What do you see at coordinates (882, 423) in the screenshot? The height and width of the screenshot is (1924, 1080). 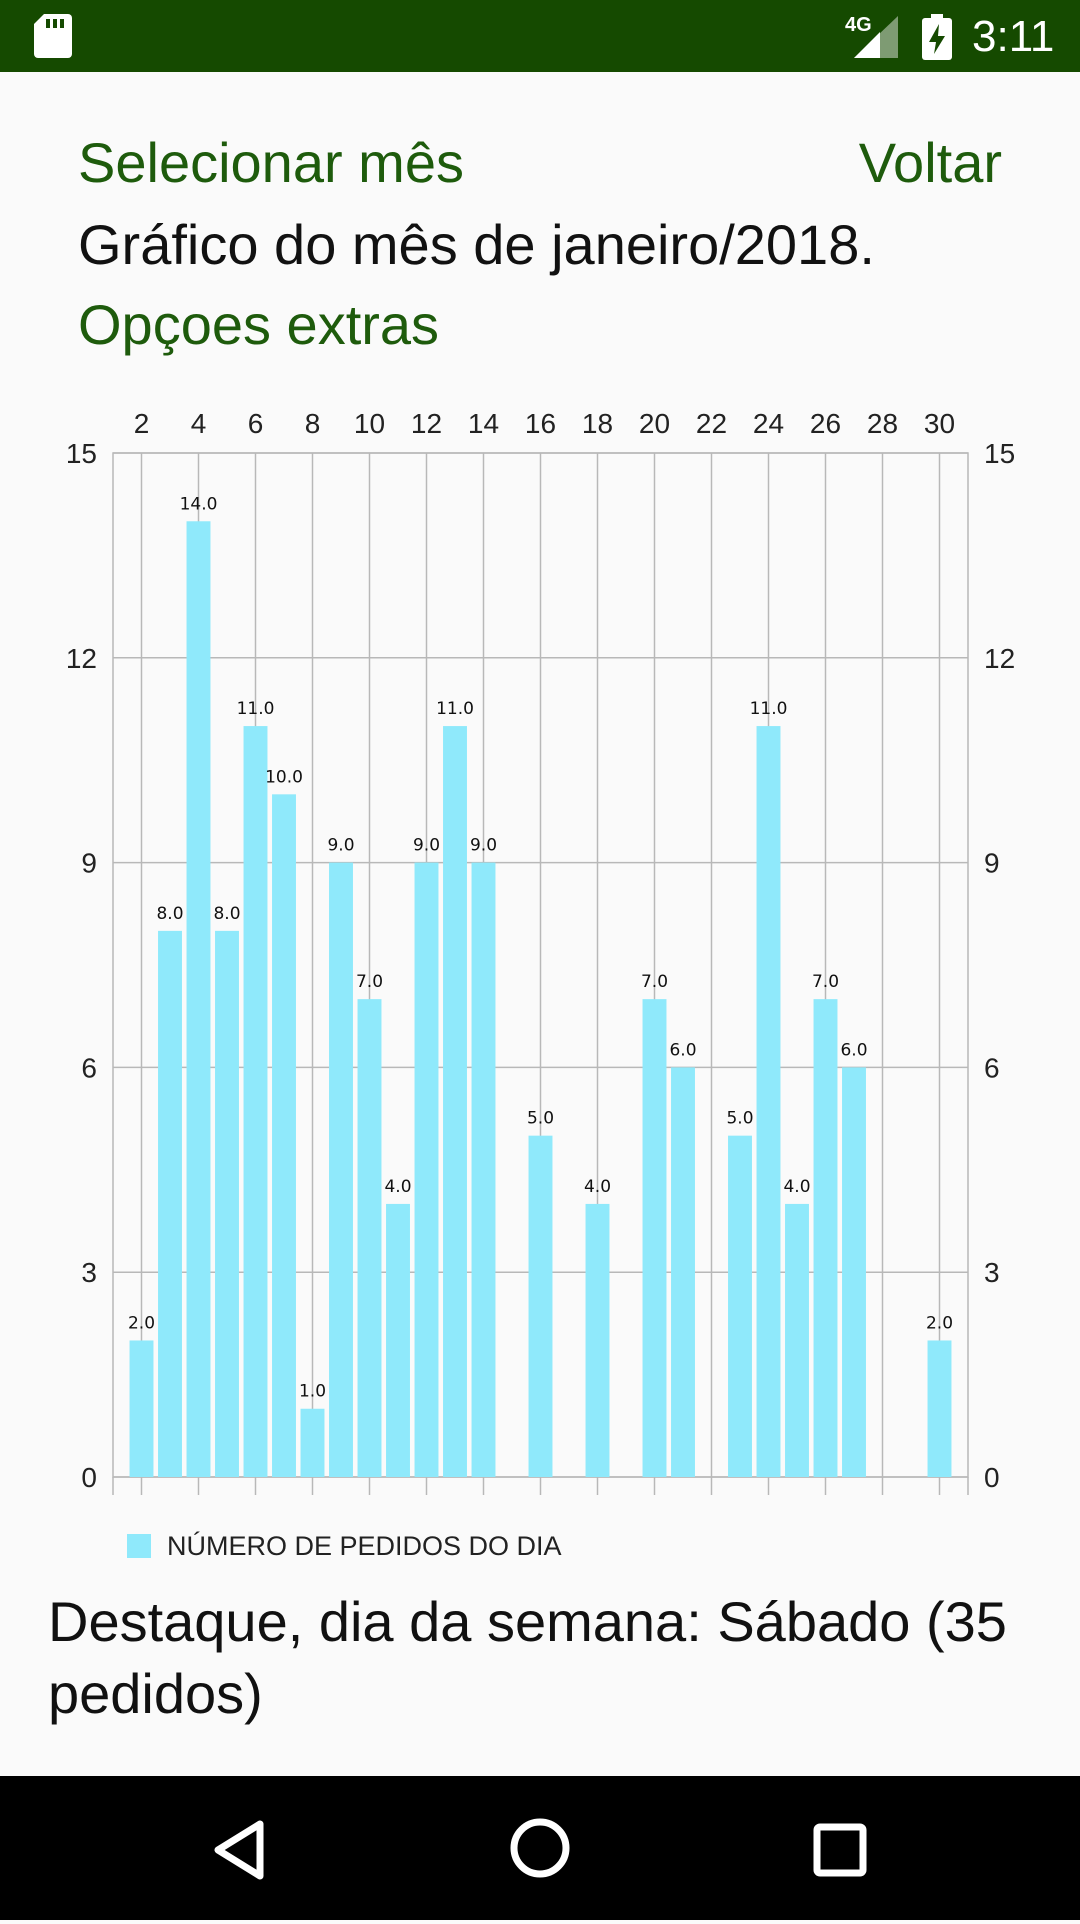 I see `x-tick-label: 28` at bounding box center [882, 423].